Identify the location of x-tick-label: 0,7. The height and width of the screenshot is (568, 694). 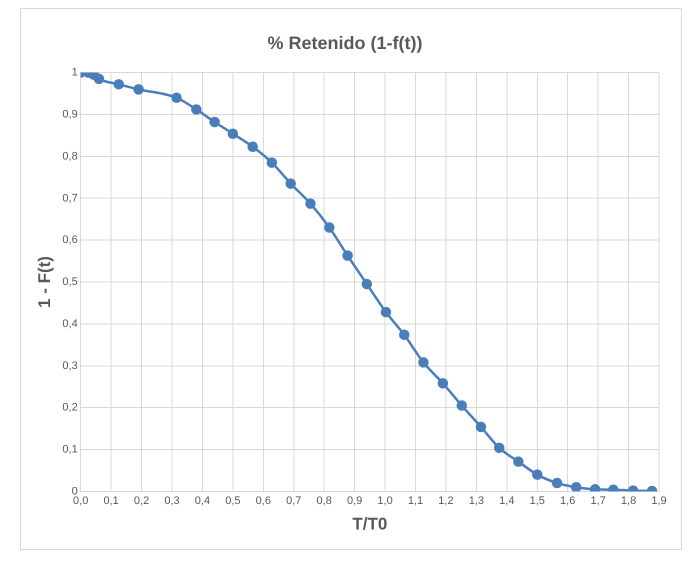
(294, 501).